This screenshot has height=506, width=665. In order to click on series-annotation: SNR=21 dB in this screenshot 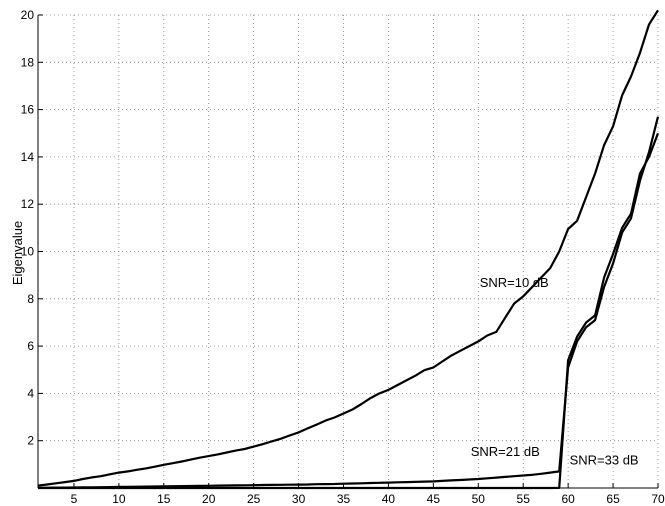, I will do `click(505, 451)`.